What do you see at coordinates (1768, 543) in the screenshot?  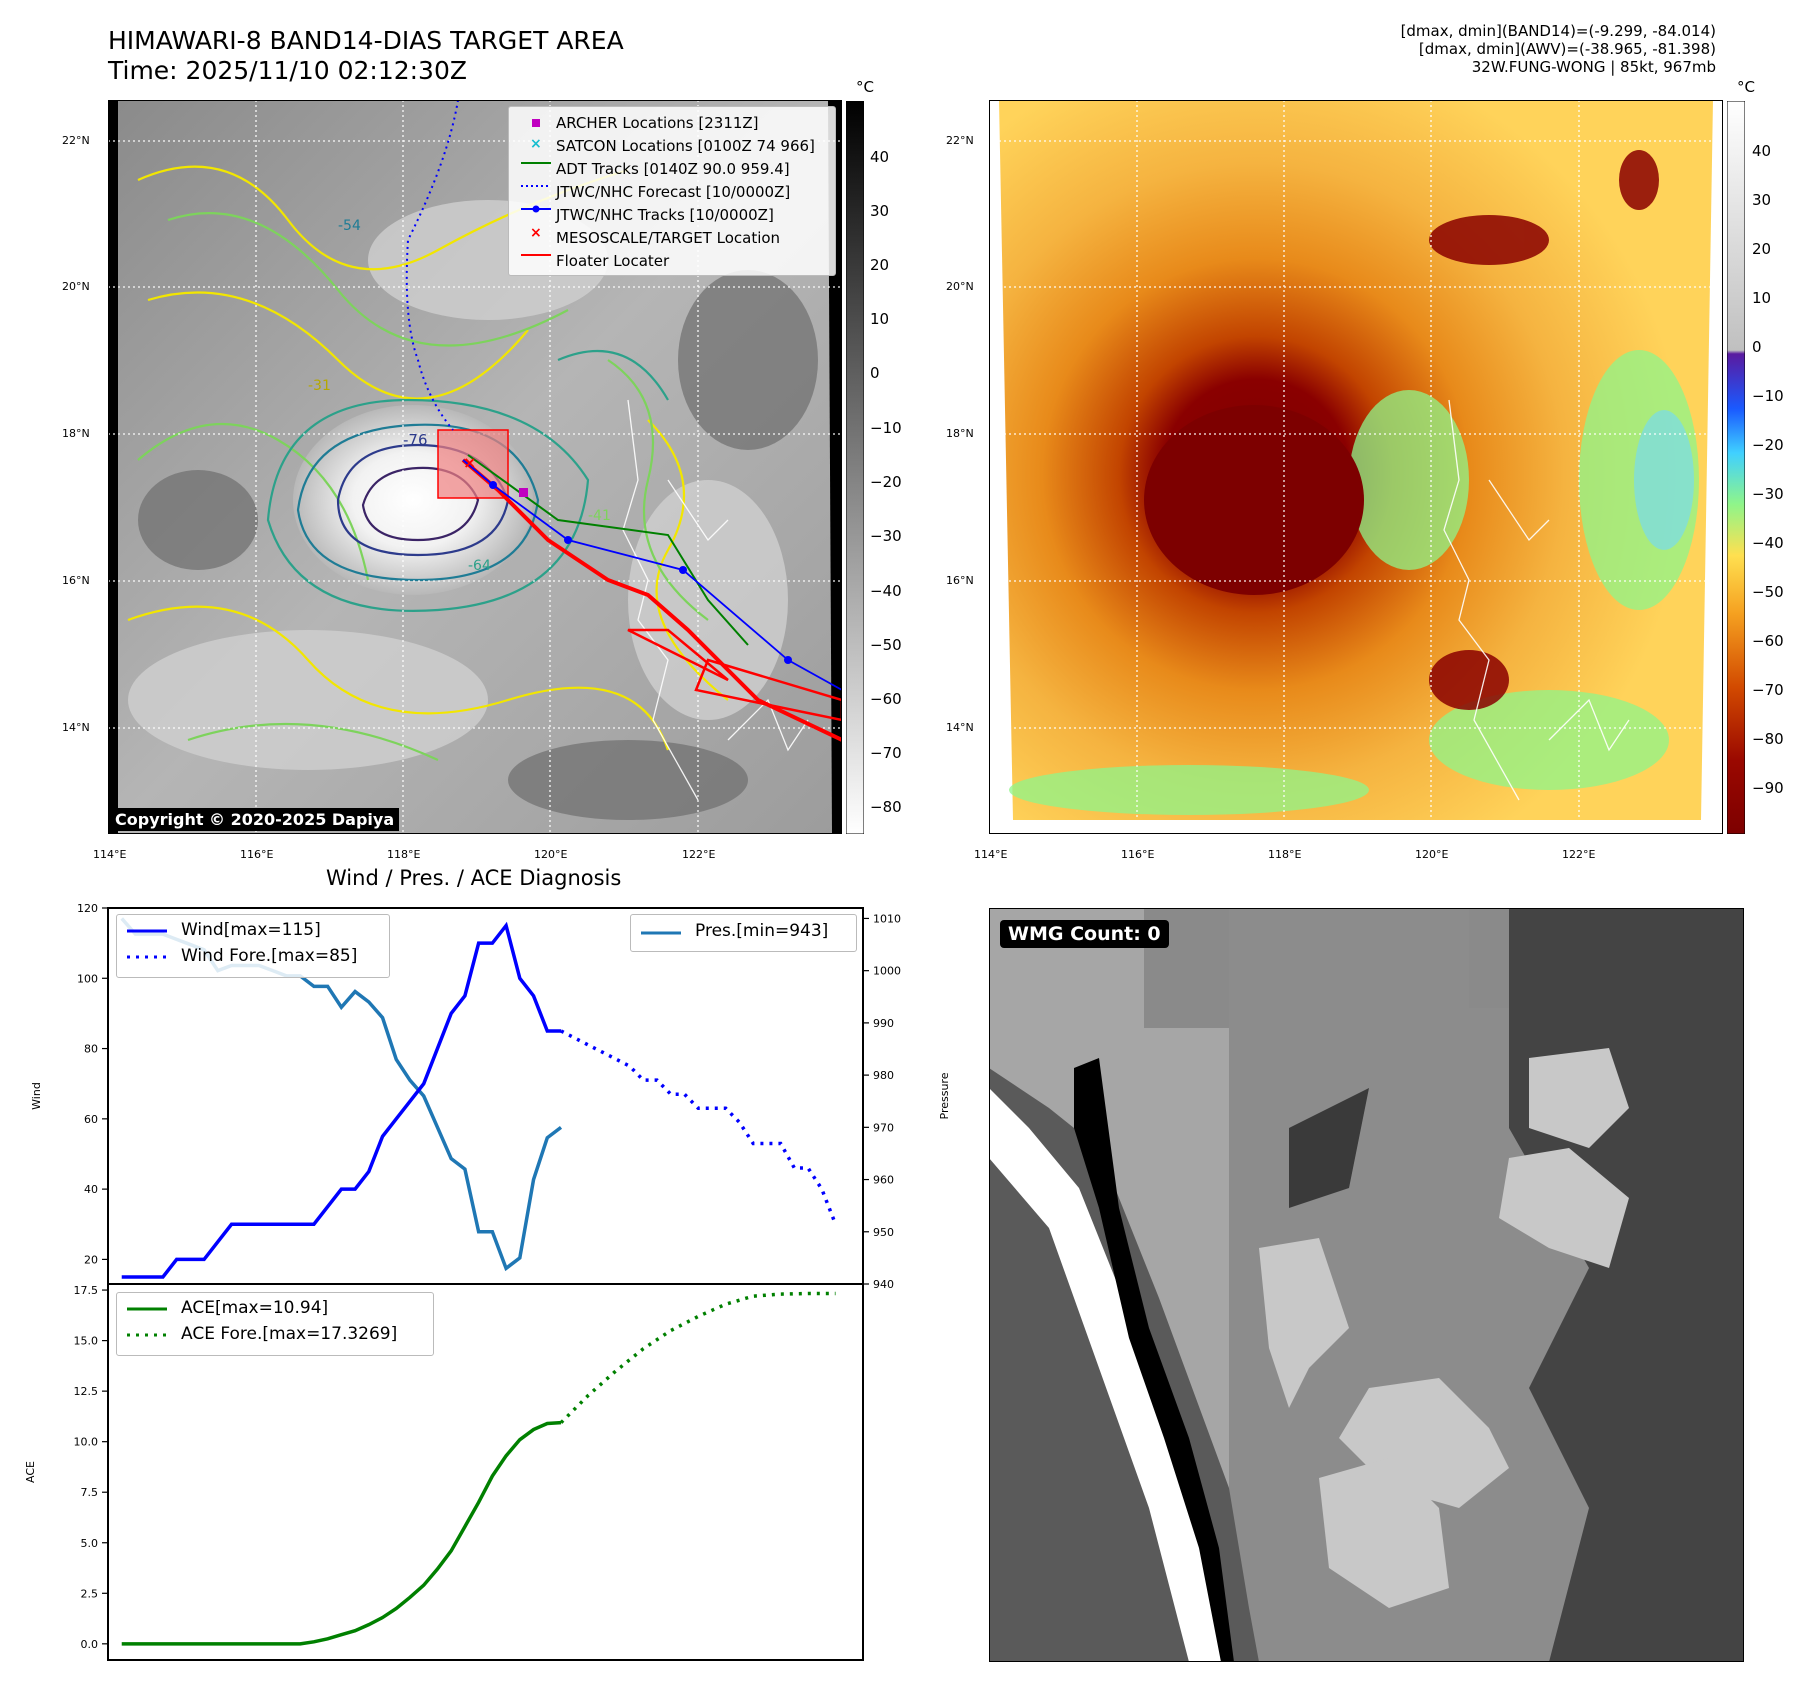 I see `color-tick-m40: −40` at bounding box center [1768, 543].